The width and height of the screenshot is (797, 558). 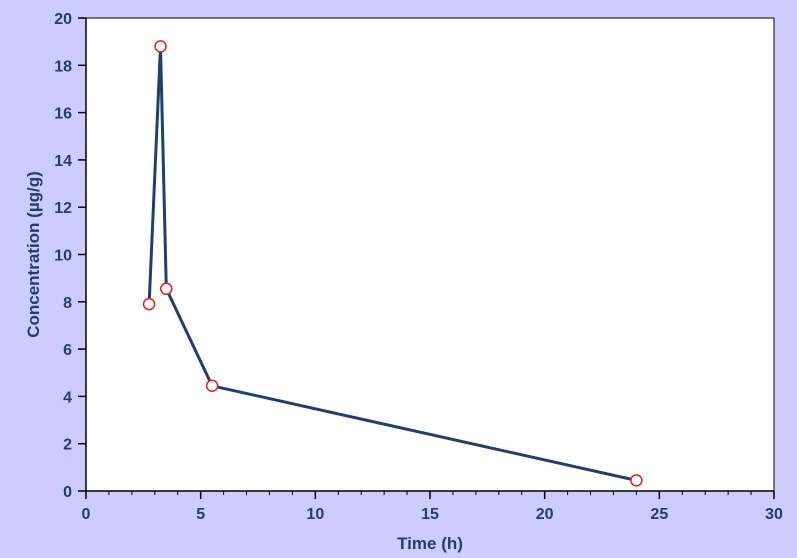 I want to click on y-tick-label: 18, so click(x=63, y=66).